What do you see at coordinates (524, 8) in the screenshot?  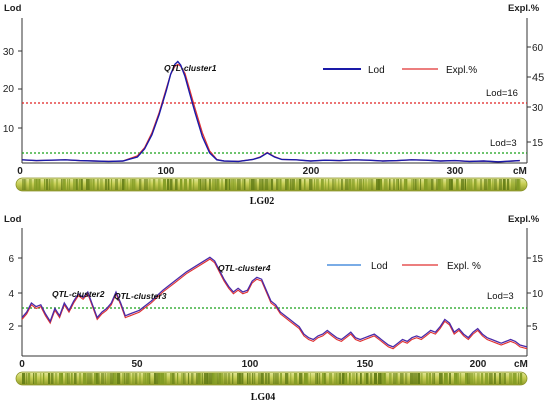 I see `lg02-right-axis-label: Expl.%` at bounding box center [524, 8].